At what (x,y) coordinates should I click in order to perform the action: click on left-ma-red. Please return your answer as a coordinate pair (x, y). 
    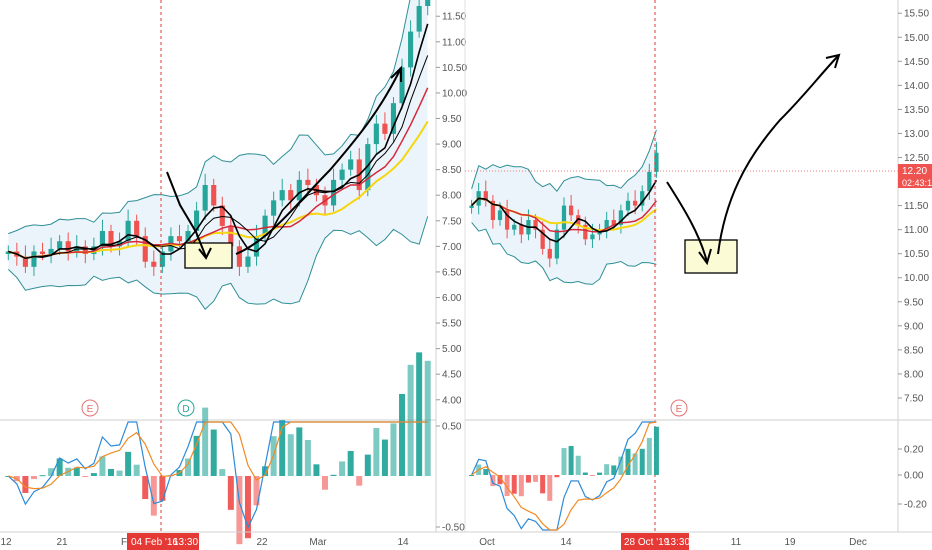
    Looking at the image, I should click on (218, 173).